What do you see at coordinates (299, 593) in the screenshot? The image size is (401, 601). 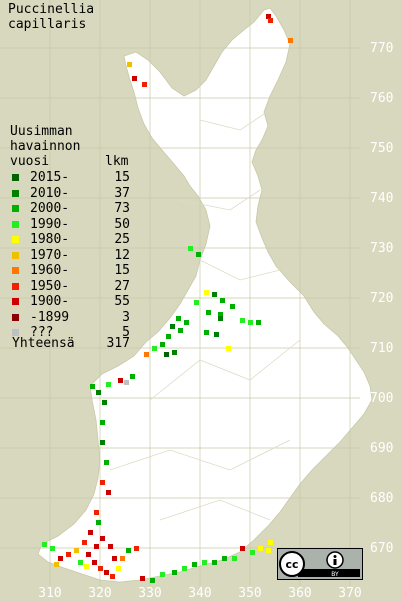 I see `x-axis-label: 360` at bounding box center [299, 593].